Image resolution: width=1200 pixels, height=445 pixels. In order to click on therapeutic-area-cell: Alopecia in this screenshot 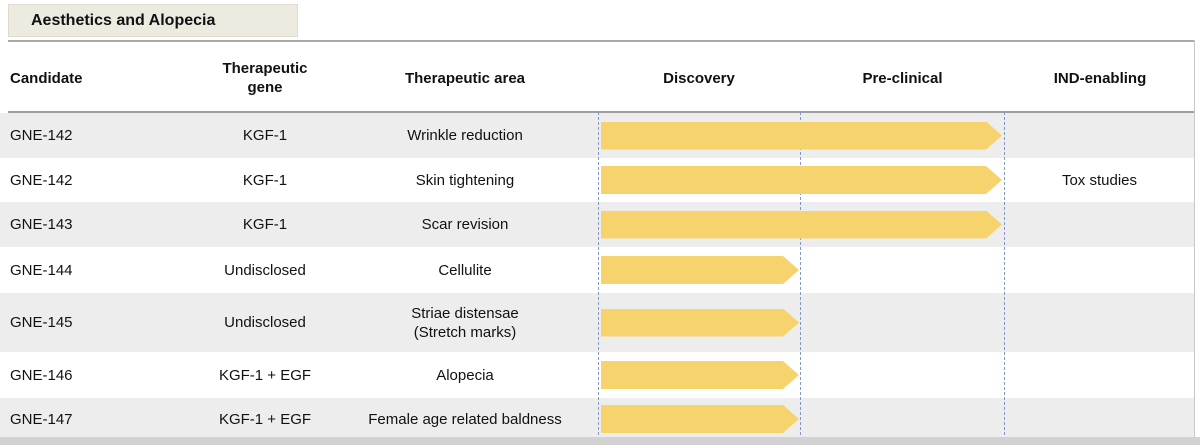, I will do `click(465, 375)`.